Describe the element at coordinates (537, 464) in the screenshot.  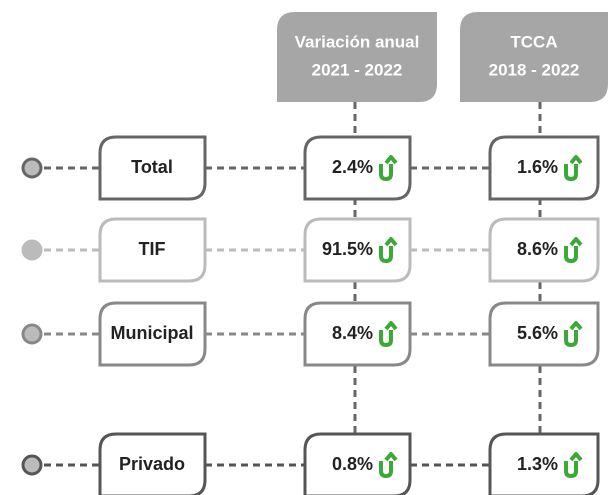
I see `value-text: 1.3%` at that location.